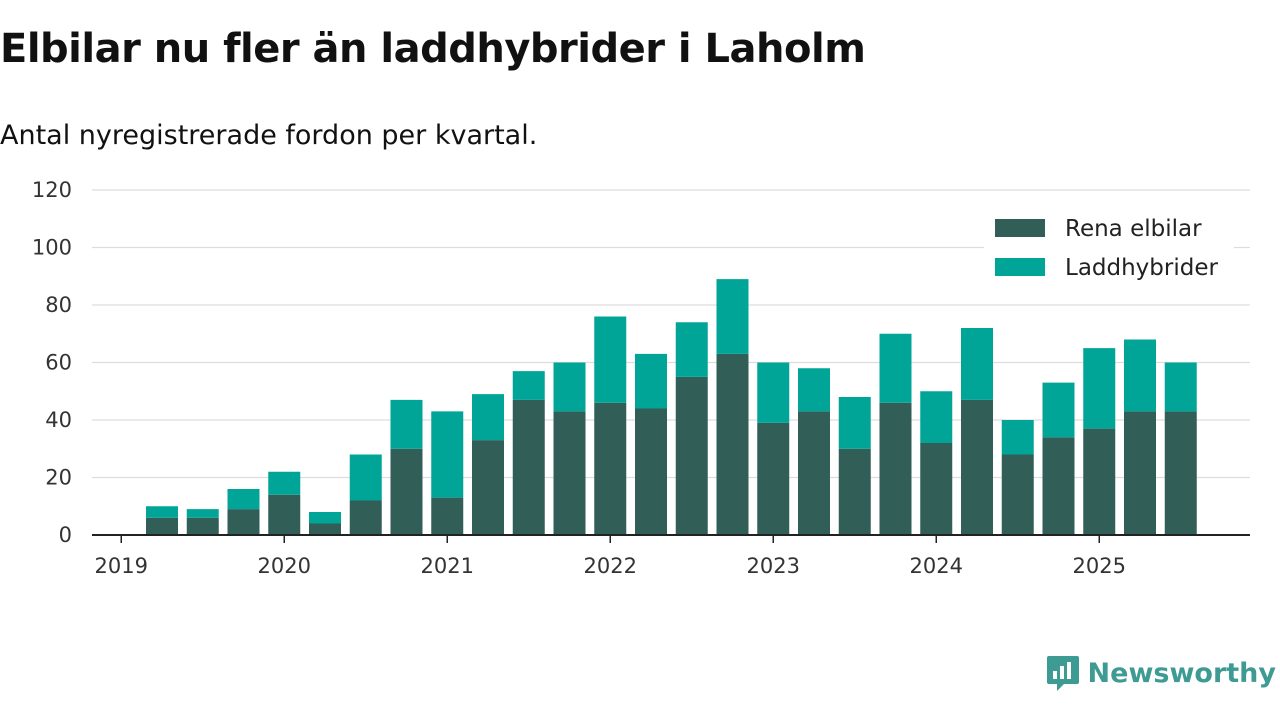 This screenshot has width=1280, height=720. I want to click on legend-swatch-rena-elbilar, so click(1020, 228).